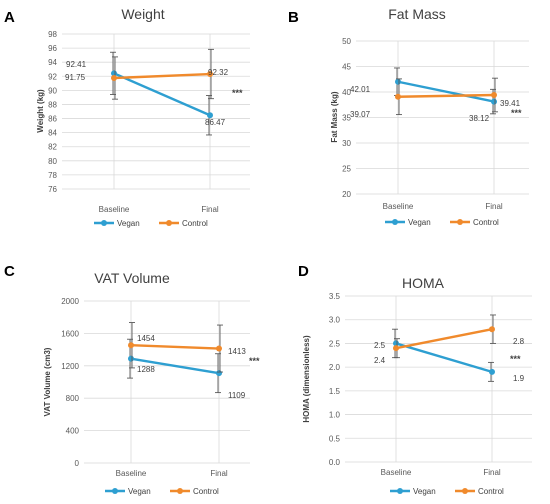 The height and width of the screenshot is (504, 550). Describe the element at coordinates (52, 161) in the screenshot. I see `y-tick-label: 80` at that location.